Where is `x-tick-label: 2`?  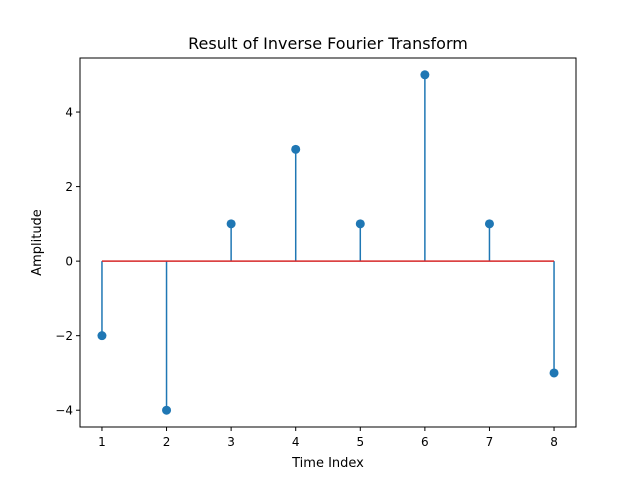 x-tick-label: 2 is located at coordinates (167, 442).